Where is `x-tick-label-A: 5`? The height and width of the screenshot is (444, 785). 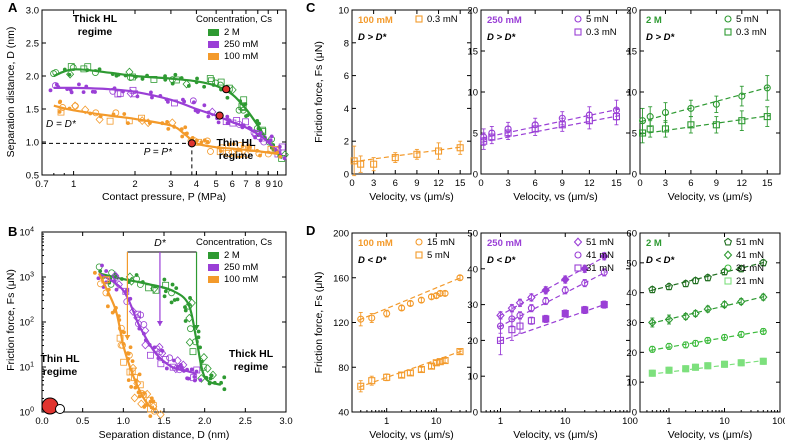
x-tick-label-A: 5 is located at coordinates (216, 184).